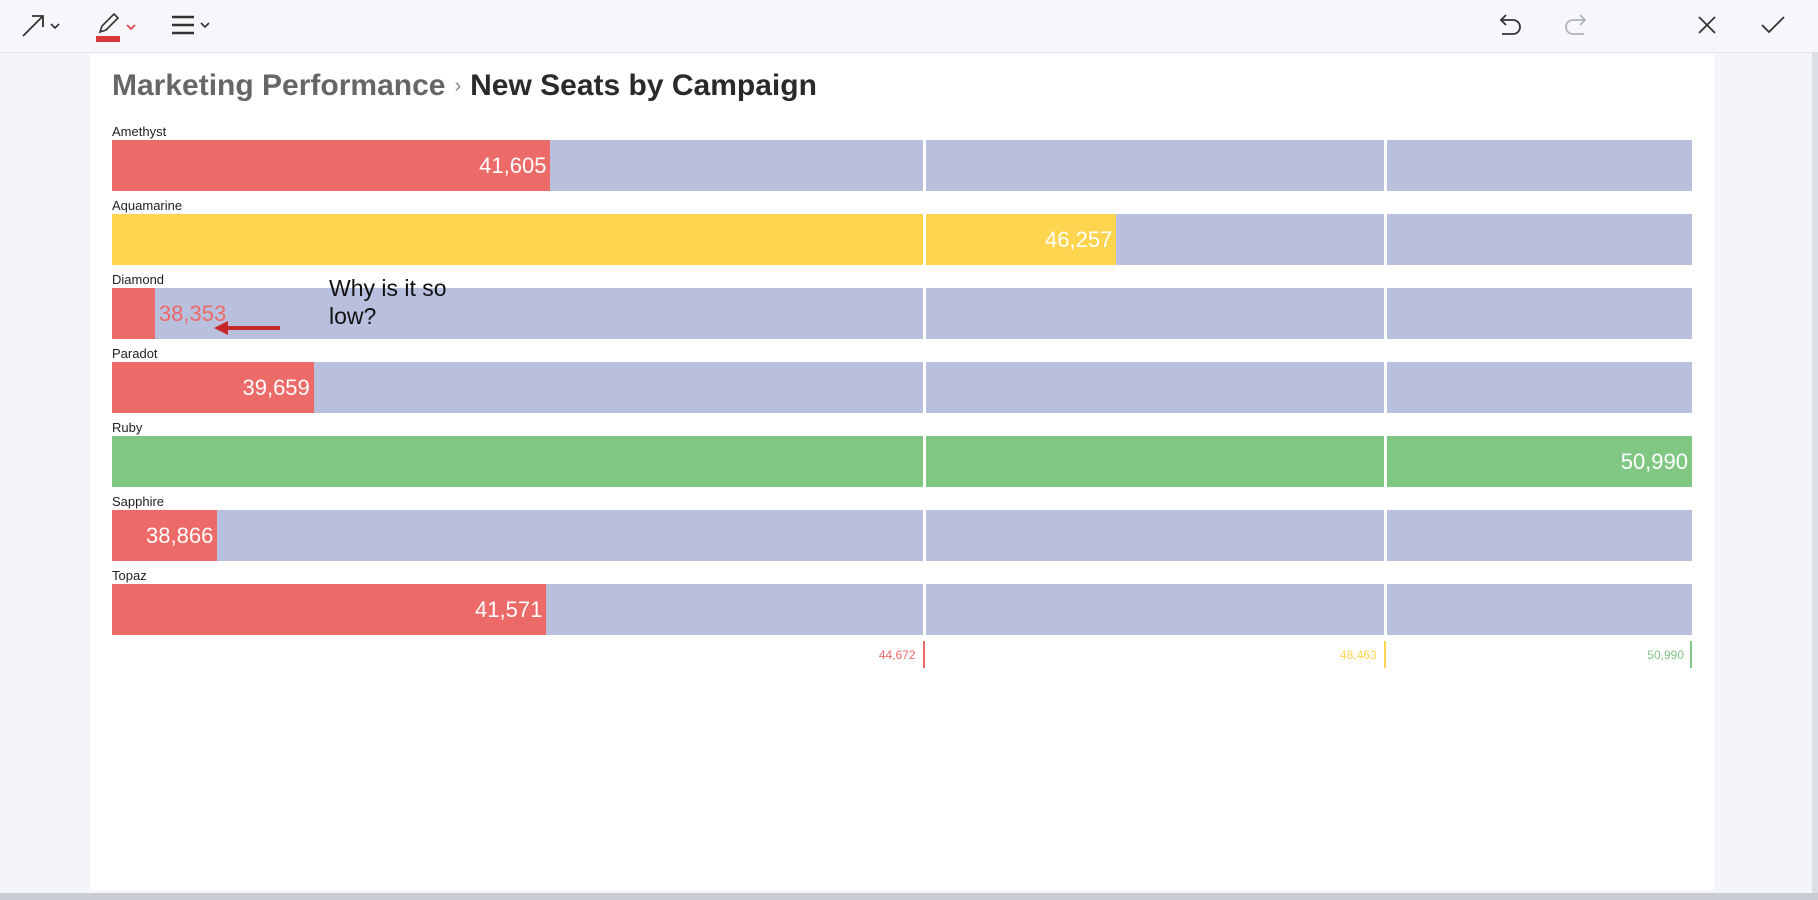  What do you see at coordinates (127, 427) in the screenshot?
I see `category-label: Ruby` at bounding box center [127, 427].